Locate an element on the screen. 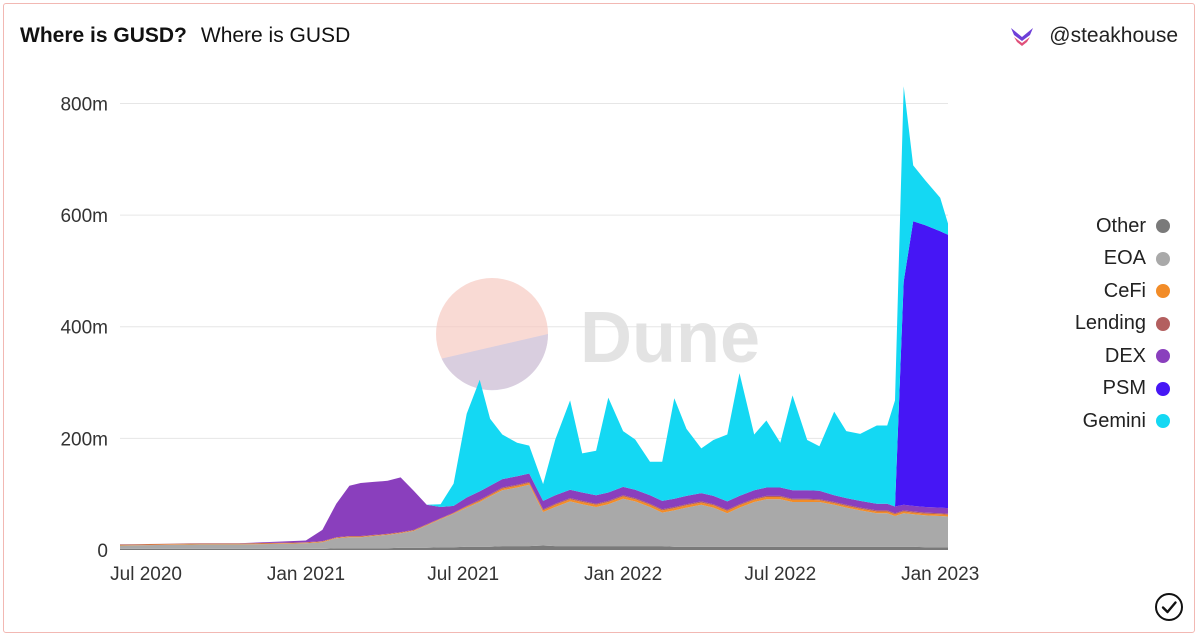  steakhouse-logo-icon is located at coordinates (1022, 37).